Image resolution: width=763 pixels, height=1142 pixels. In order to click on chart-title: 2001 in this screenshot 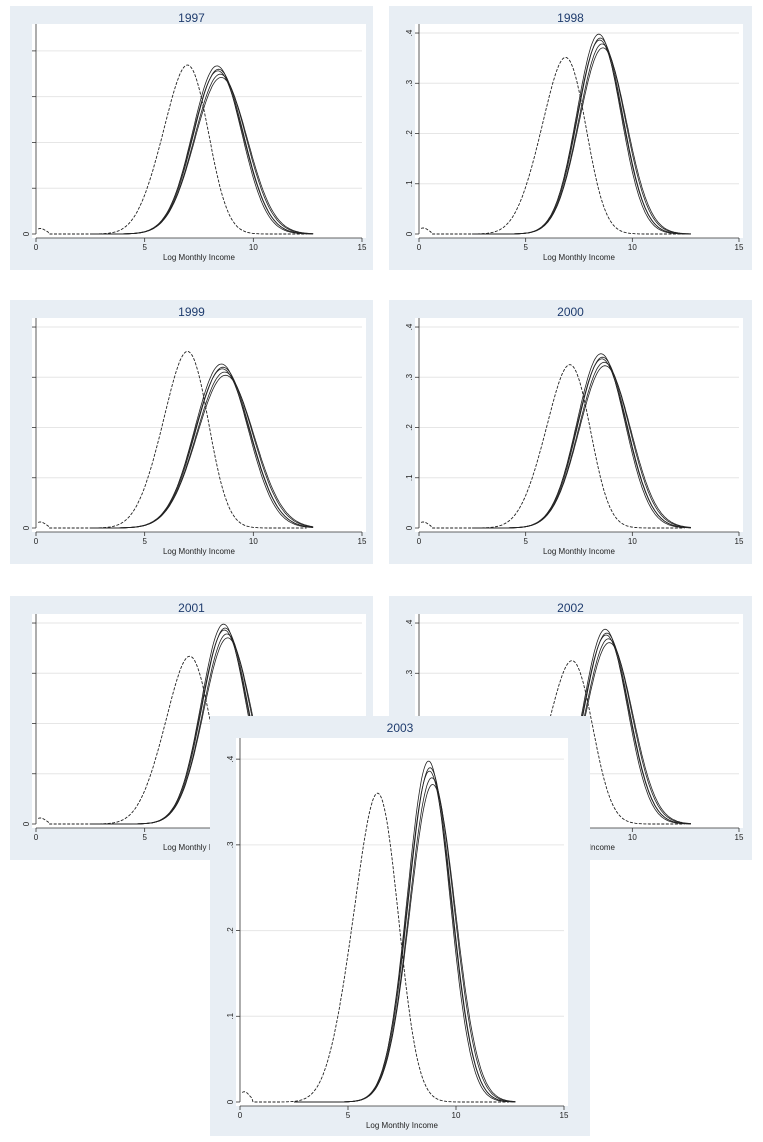, I will do `click(191, 608)`.